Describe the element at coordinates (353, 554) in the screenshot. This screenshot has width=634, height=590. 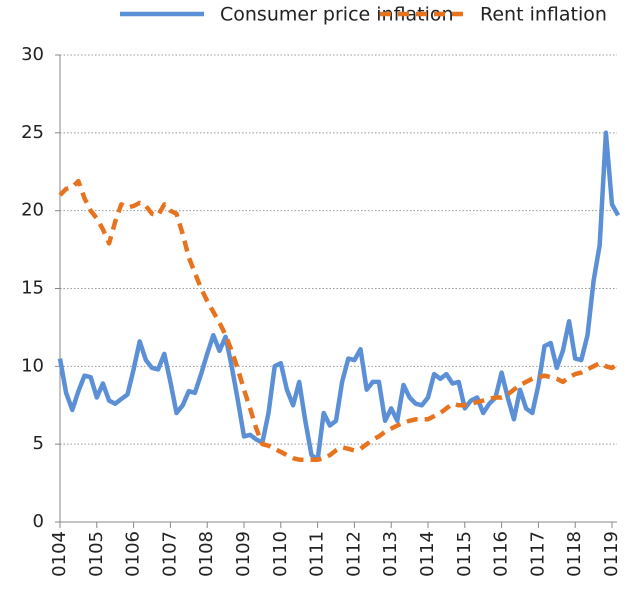
I see `x-tick-label: 0112` at that location.